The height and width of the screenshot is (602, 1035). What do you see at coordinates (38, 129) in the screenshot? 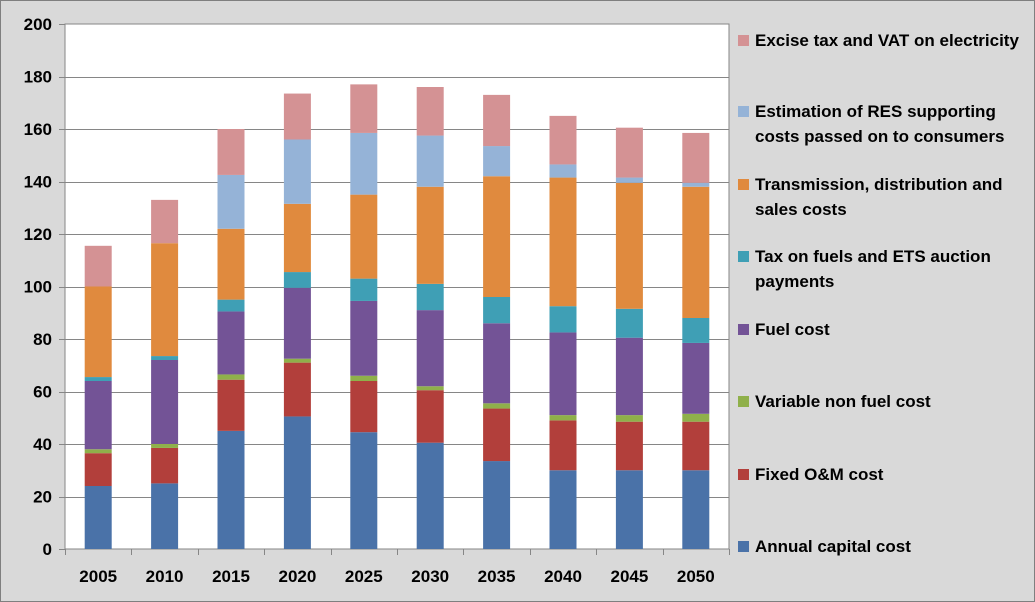
I see `y-tick-label: 160` at bounding box center [38, 129].